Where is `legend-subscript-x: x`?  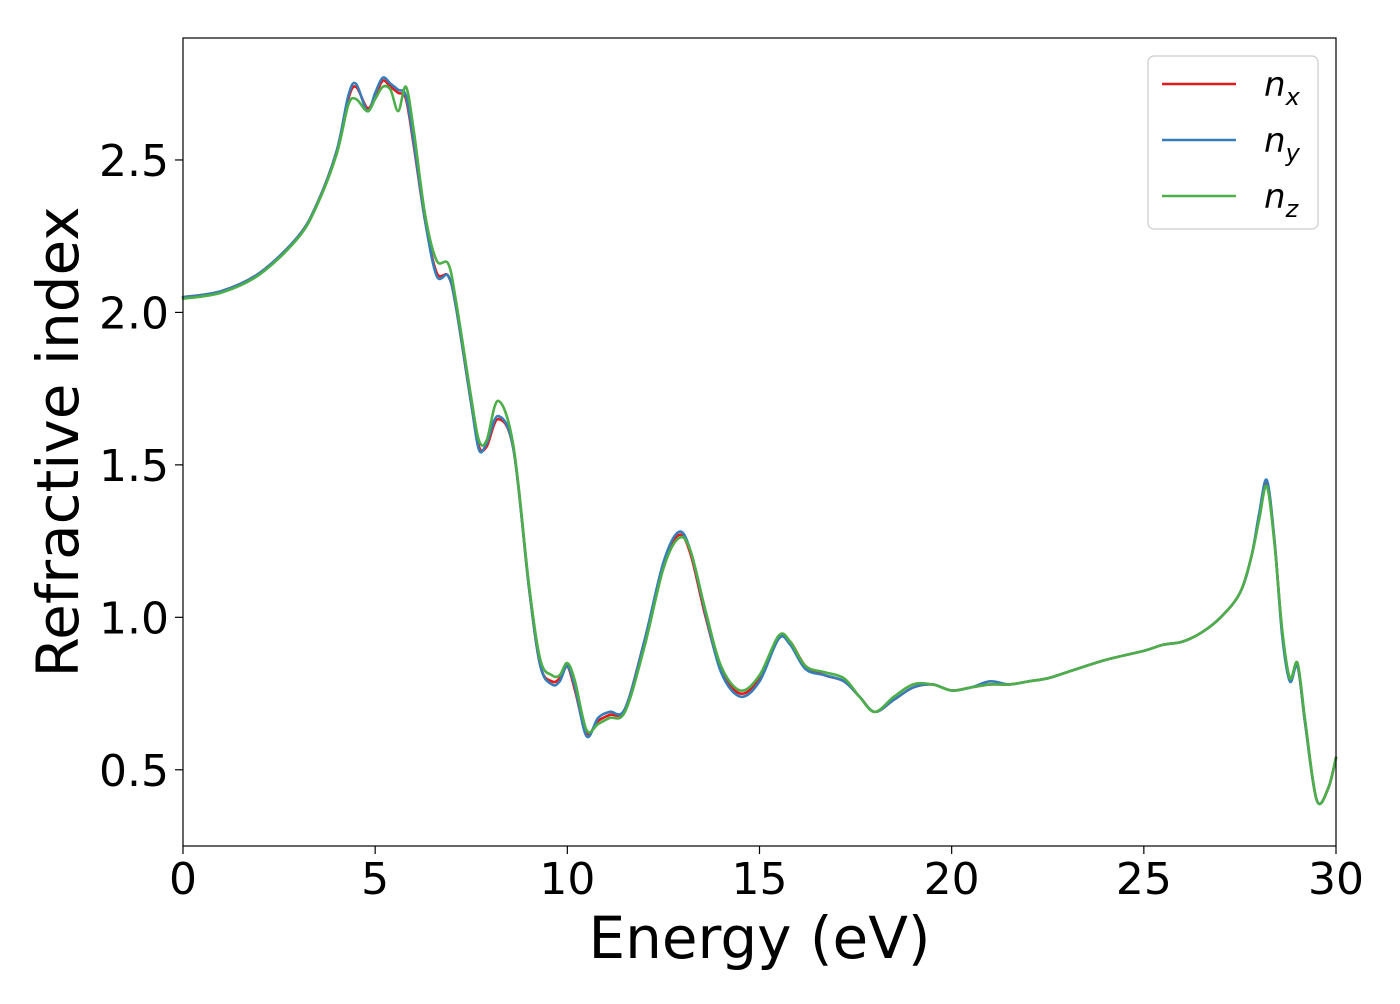 legend-subscript-x: x is located at coordinates (1293, 97).